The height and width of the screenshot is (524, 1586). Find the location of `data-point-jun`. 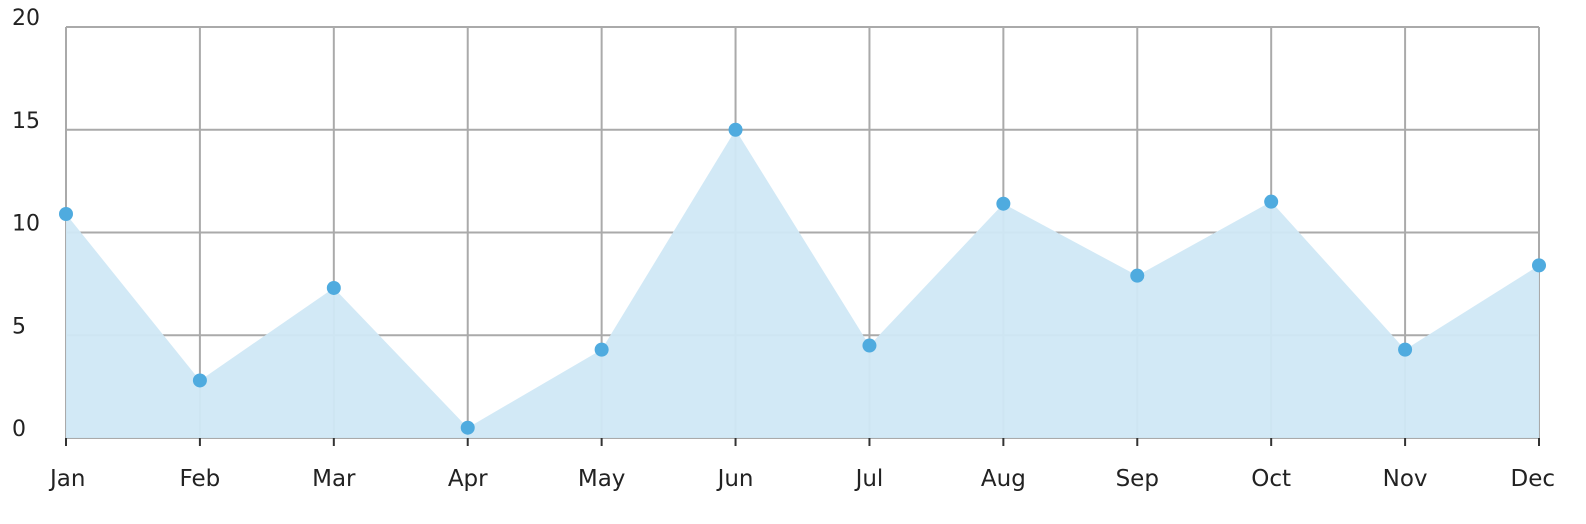

data-point-jun is located at coordinates (735, 129).